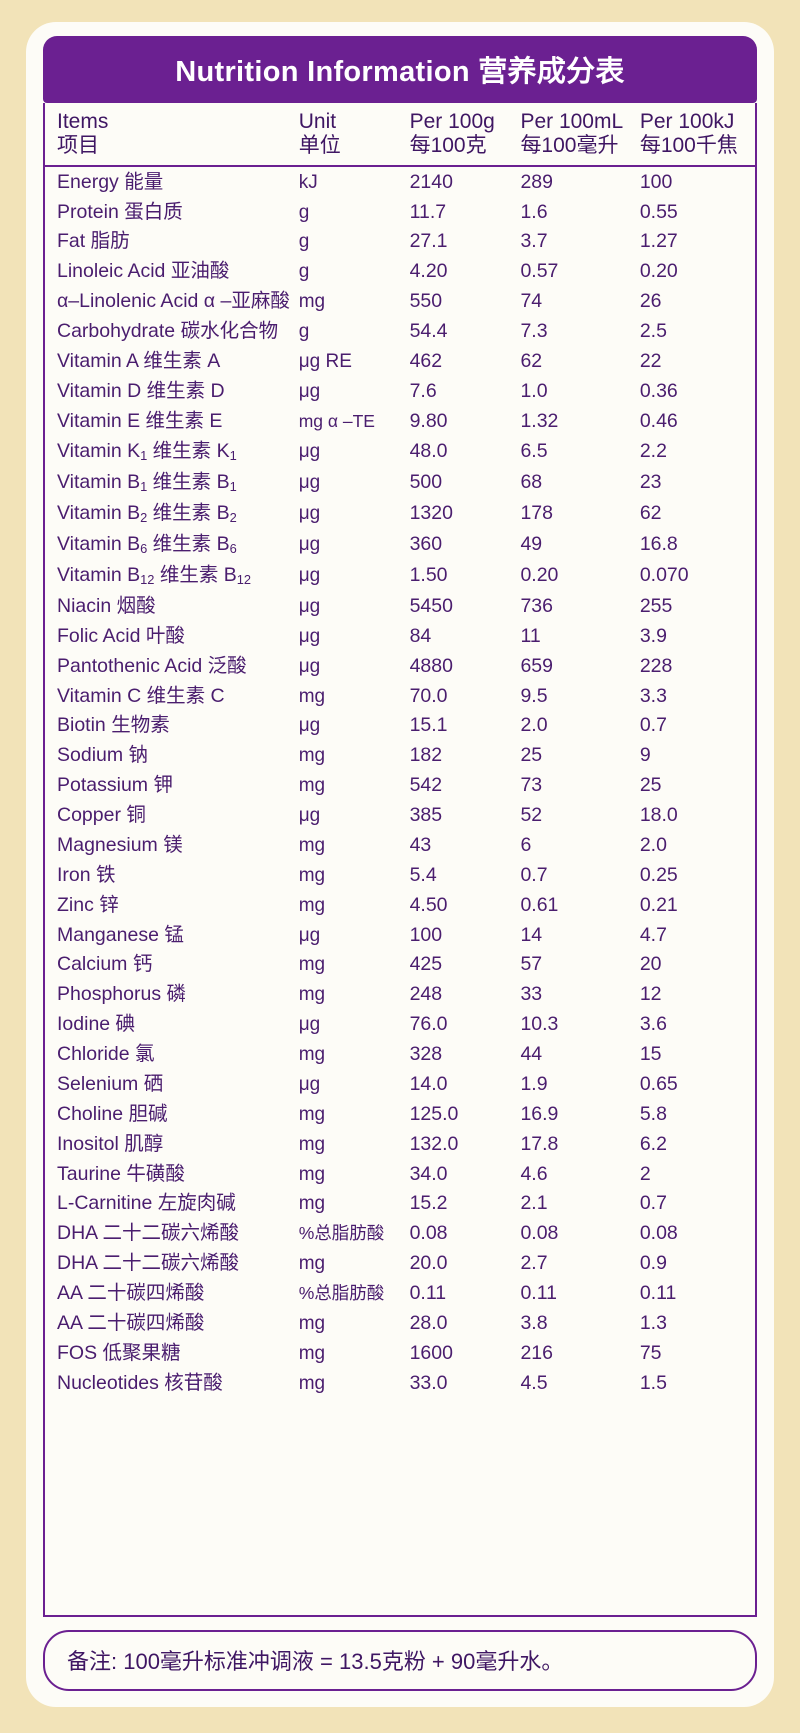 The height and width of the screenshot is (1733, 800). Describe the element at coordinates (653, 1024) in the screenshot. I see `value-per-100kj: 3.6` at that location.